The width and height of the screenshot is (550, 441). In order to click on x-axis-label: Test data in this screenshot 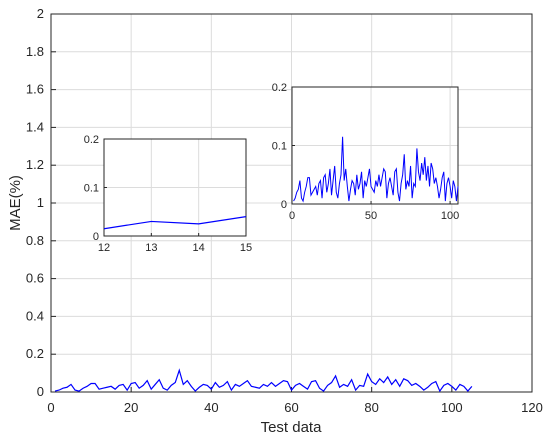, I will do `click(292, 427)`.